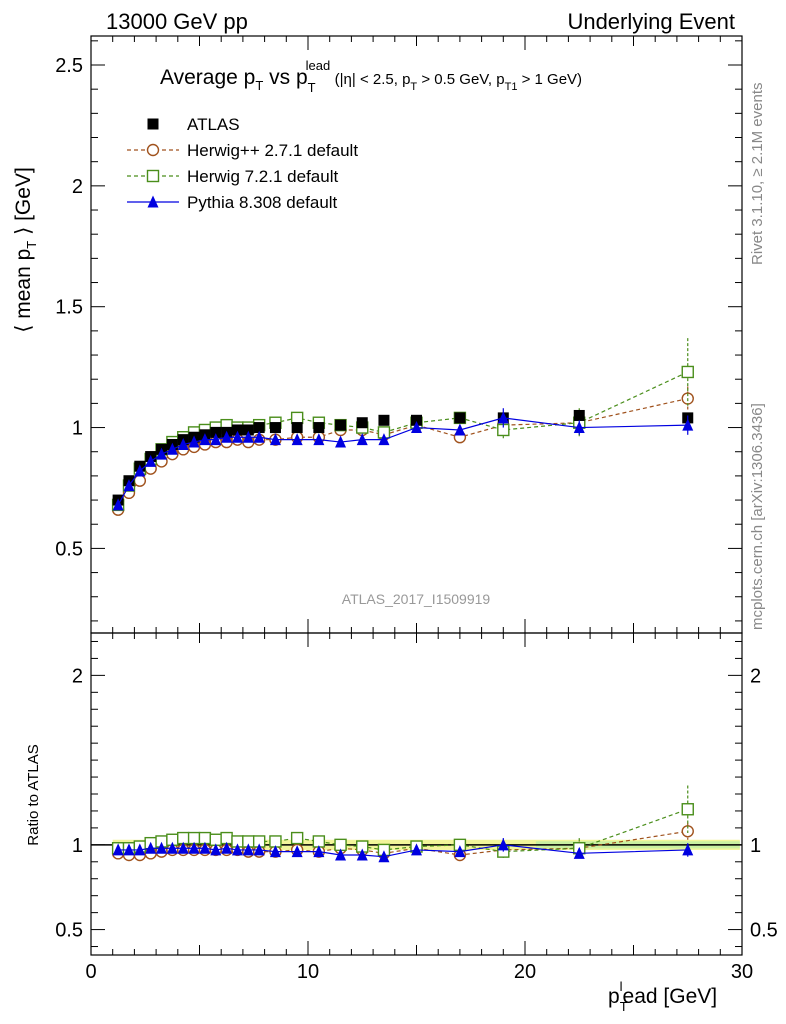  Describe the element at coordinates (33, 794) in the screenshot. I see `ratio-y-axis-label: Ratio to ATLAS` at that location.